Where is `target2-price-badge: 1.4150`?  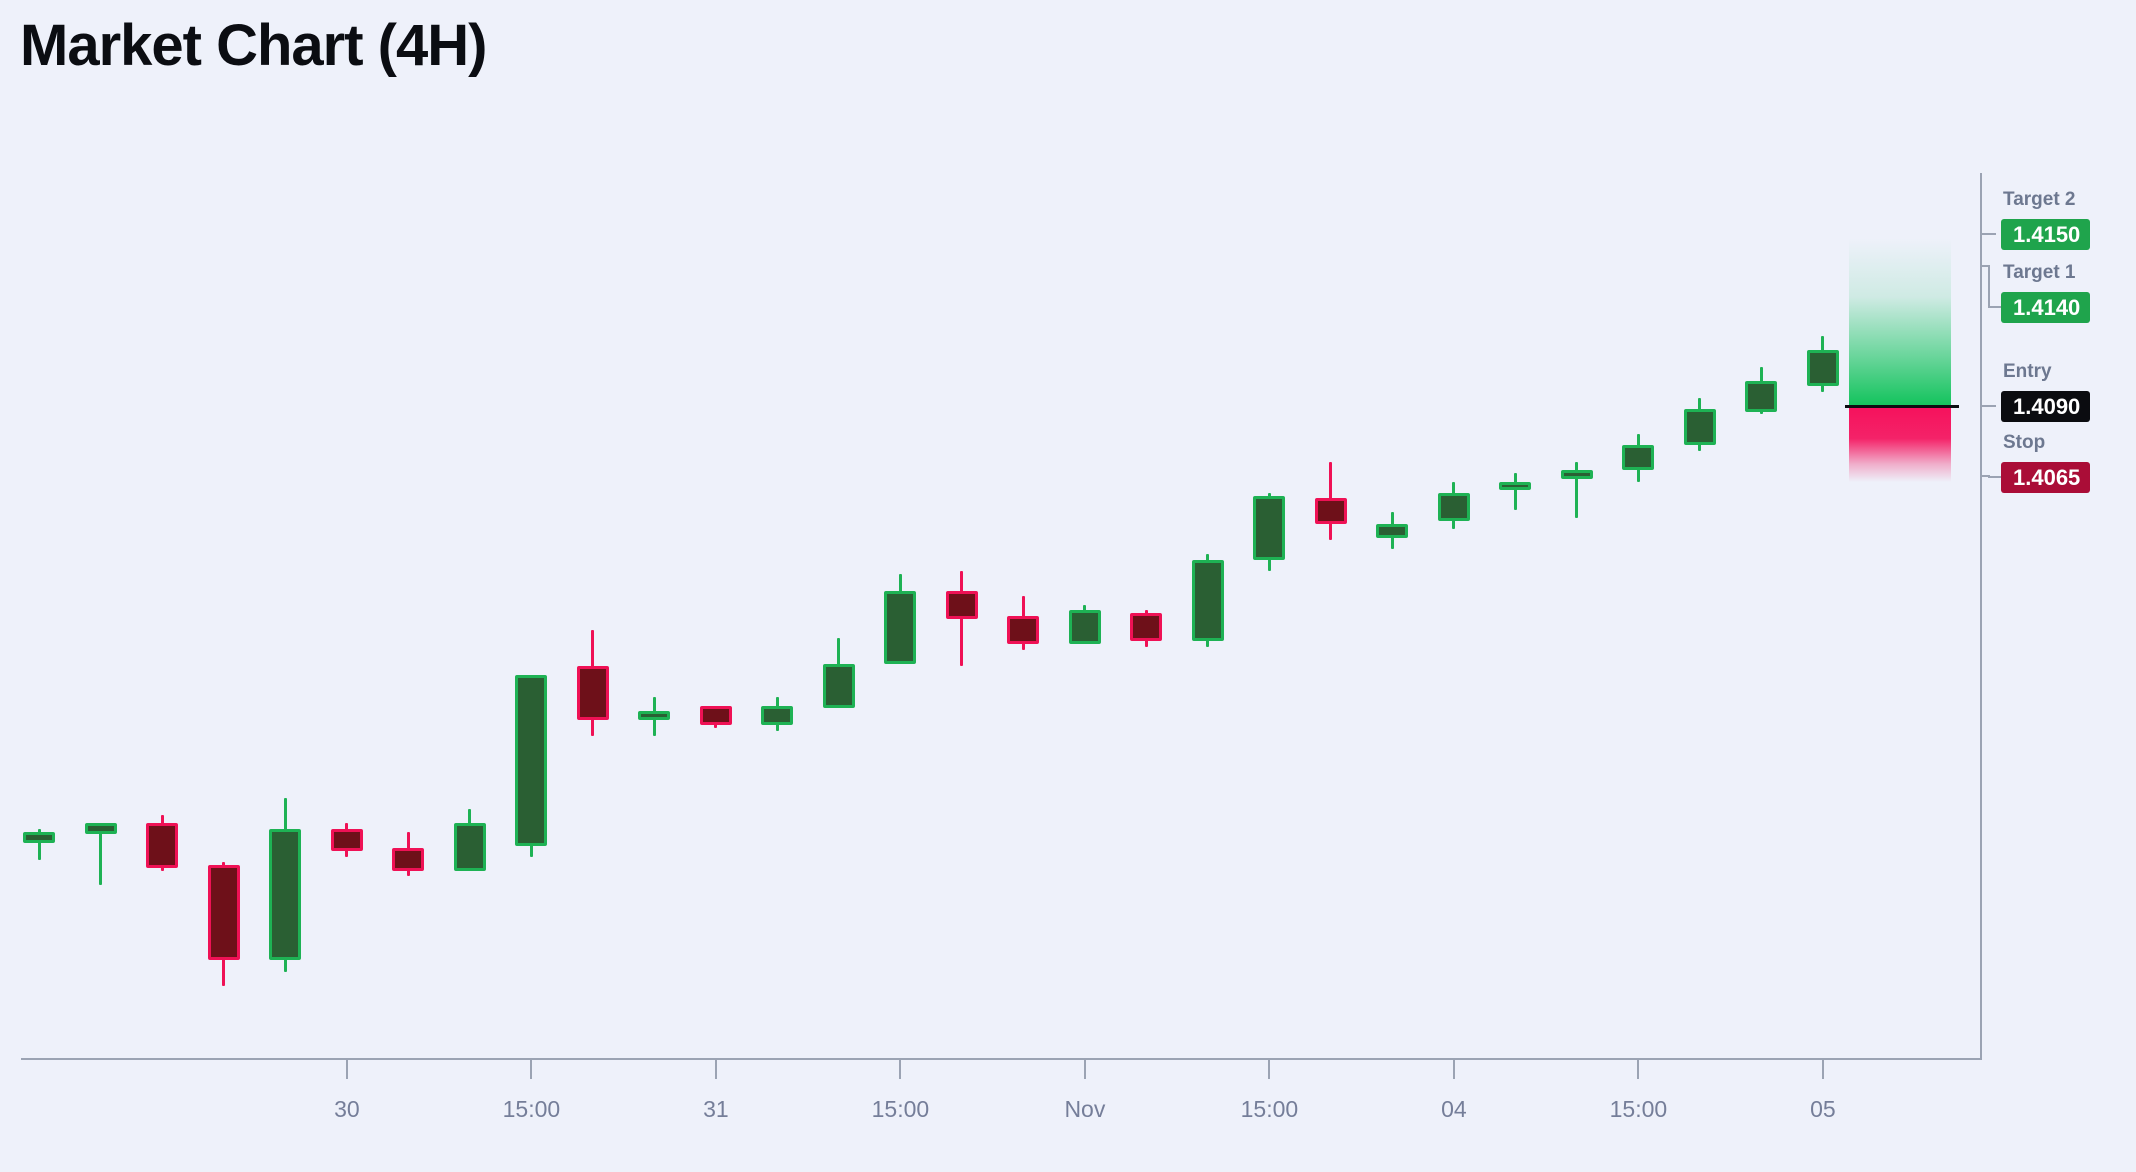 target2-price-badge: 1.4150 is located at coordinates (2045, 234).